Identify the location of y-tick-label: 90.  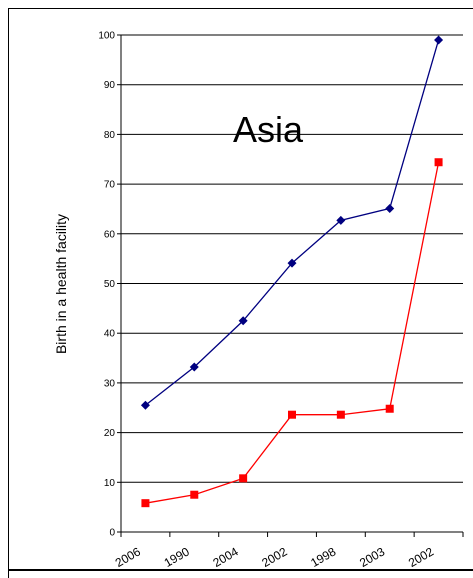
(110, 85).